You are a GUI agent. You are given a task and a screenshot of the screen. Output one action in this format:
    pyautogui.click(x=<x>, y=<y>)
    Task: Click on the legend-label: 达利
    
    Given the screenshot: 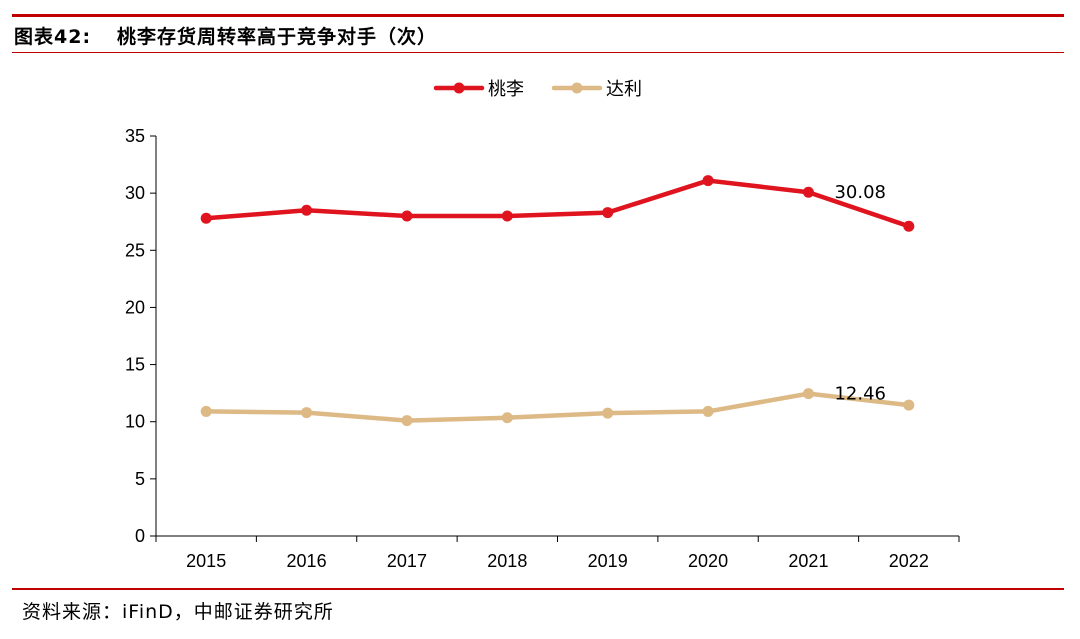 What is the action you would take?
    pyautogui.click(x=624, y=89)
    